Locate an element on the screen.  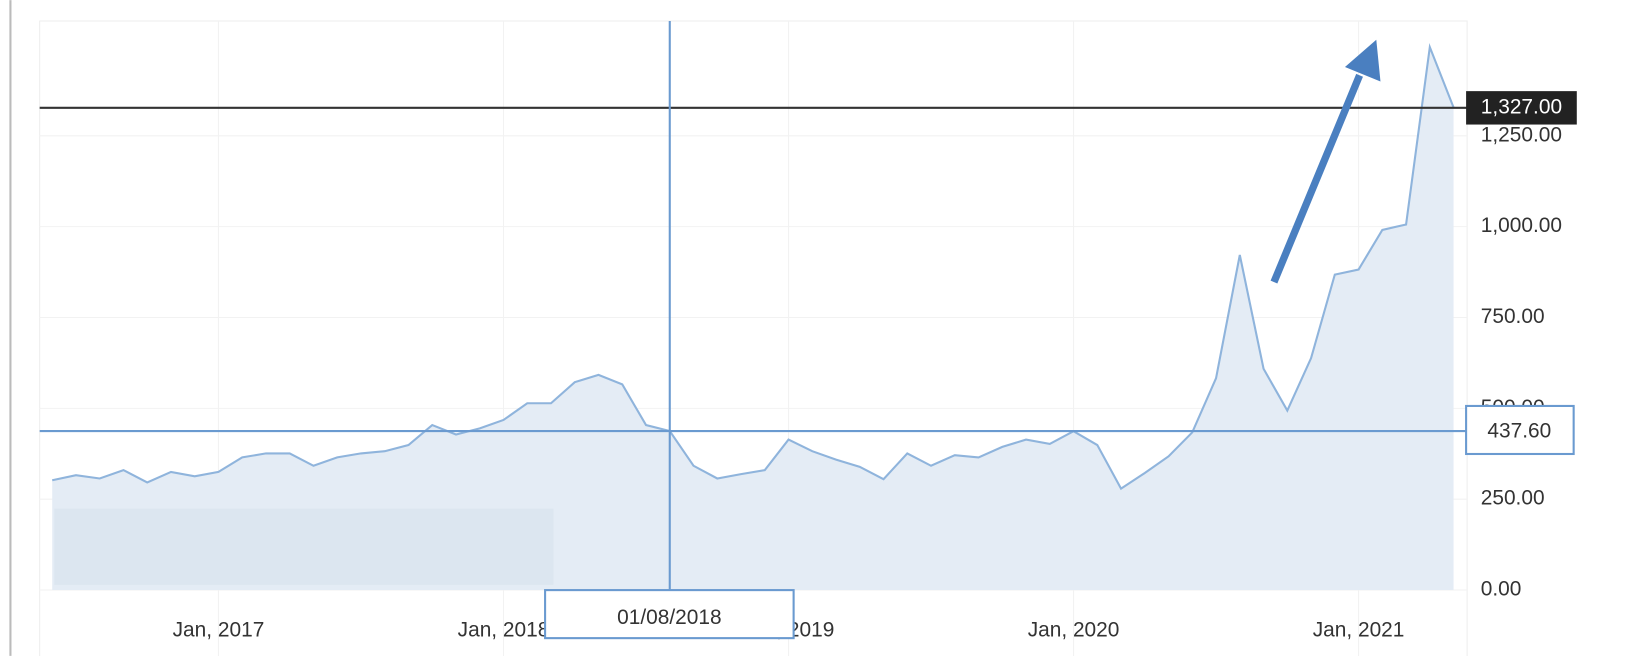
crosshair-date-box is located at coordinates (669, 614).